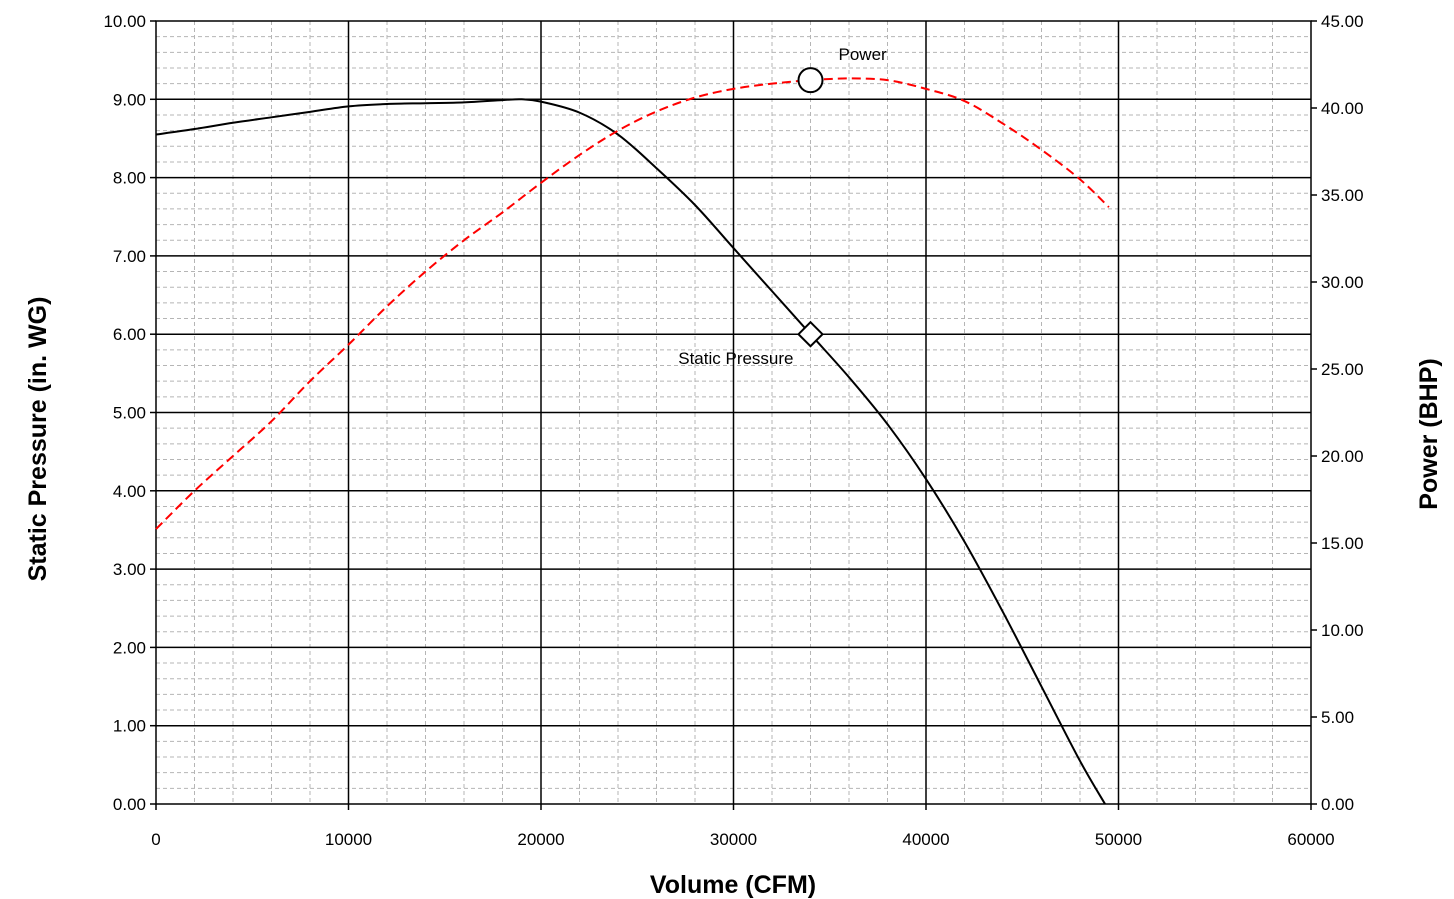  I want to click on right-tick-label: 20.00, so click(1342, 456).